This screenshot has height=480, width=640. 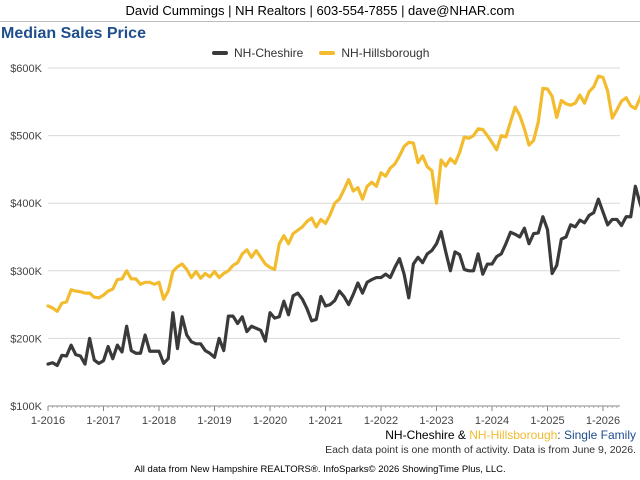 I want to click on x-tick-label: 1-2024, so click(x=492, y=421).